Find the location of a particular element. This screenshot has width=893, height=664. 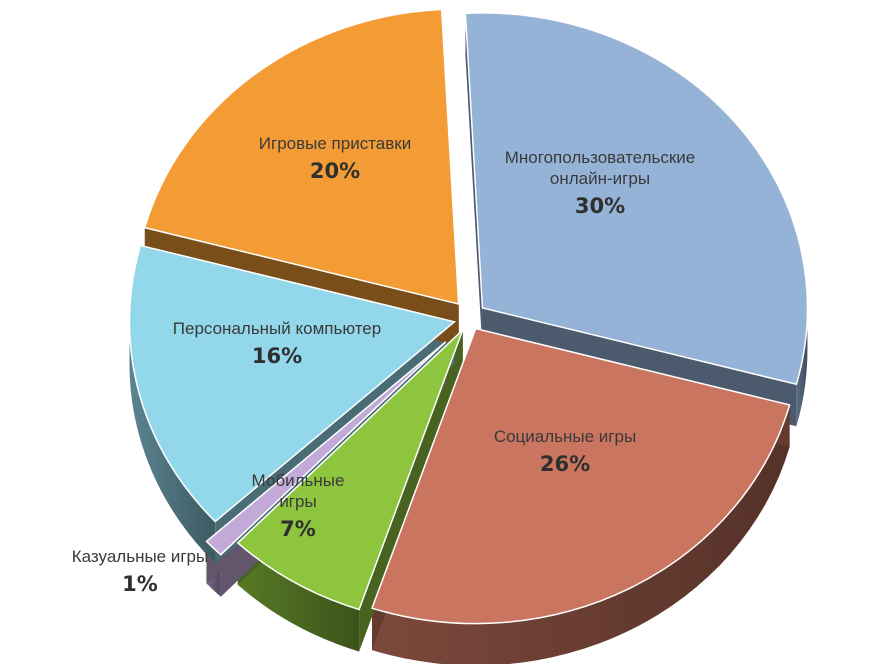

slice-value-label: 1% is located at coordinates (140, 584).